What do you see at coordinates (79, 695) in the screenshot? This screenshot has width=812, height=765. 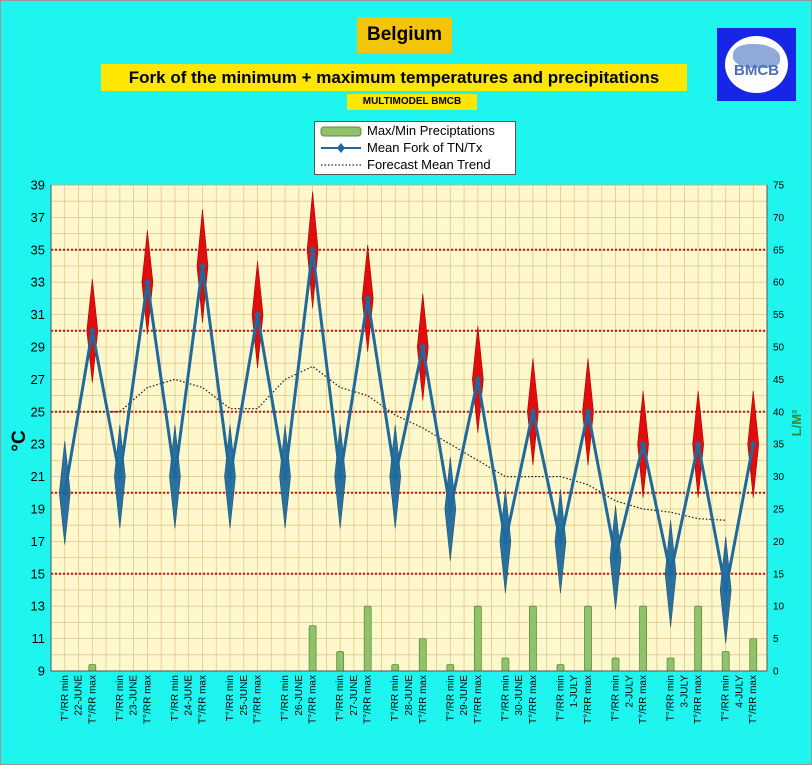 I see `x-date-label: 22-JUNE` at bounding box center [79, 695].